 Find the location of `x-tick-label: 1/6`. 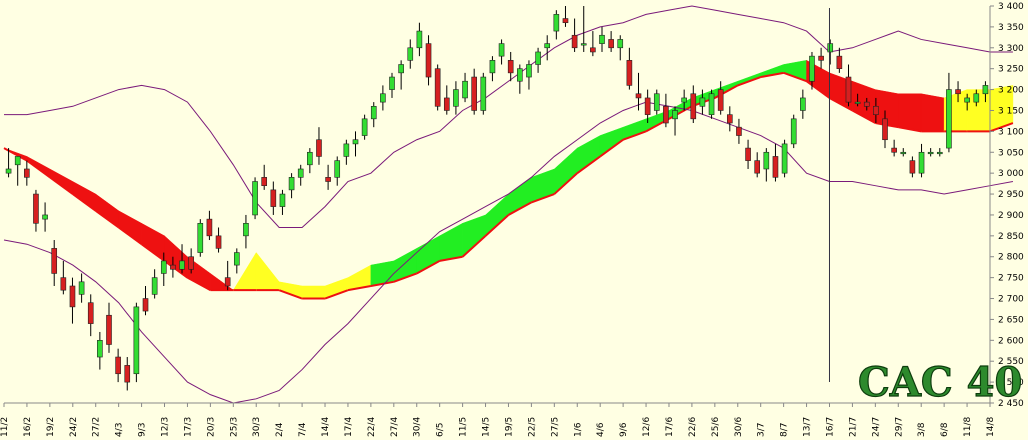

x-tick-label: 1/6 is located at coordinates (578, 429).